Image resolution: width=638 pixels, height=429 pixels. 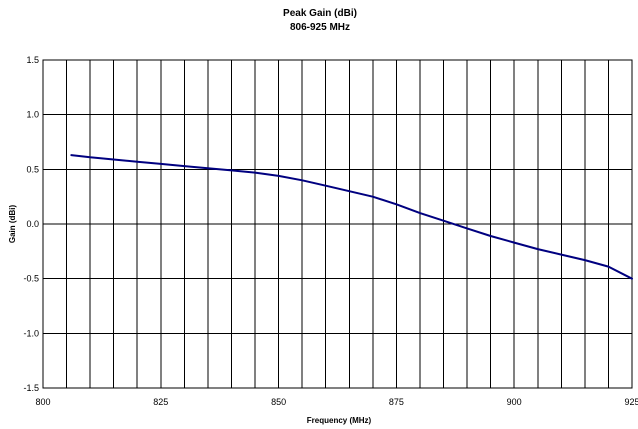 What do you see at coordinates (12, 224) in the screenshot?
I see `y-axis-label: Gain (dBi)` at bounding box center [12, 224].